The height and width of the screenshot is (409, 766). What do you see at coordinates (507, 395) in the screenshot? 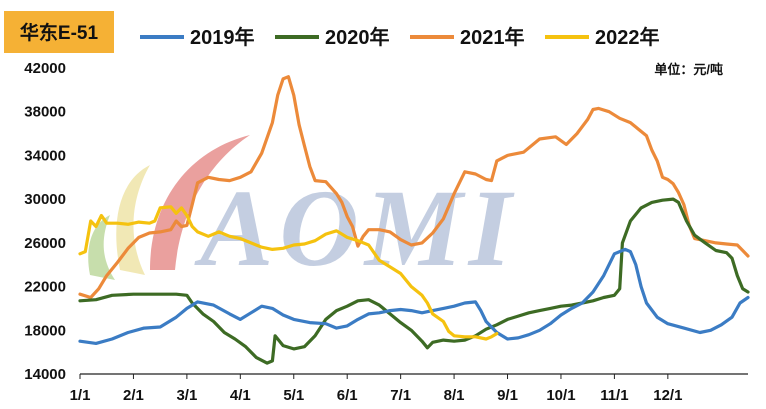
I see `x-tick-label: 9/1` at bounding box center [507, 395].